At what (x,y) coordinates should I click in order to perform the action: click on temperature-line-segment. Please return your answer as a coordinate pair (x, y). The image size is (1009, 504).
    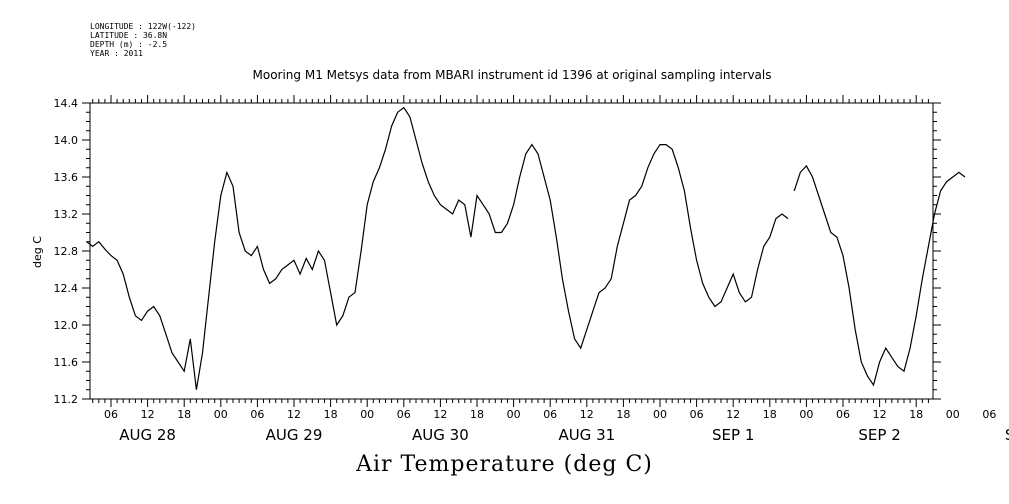
    Looking at the image, I should click on (879, 275).